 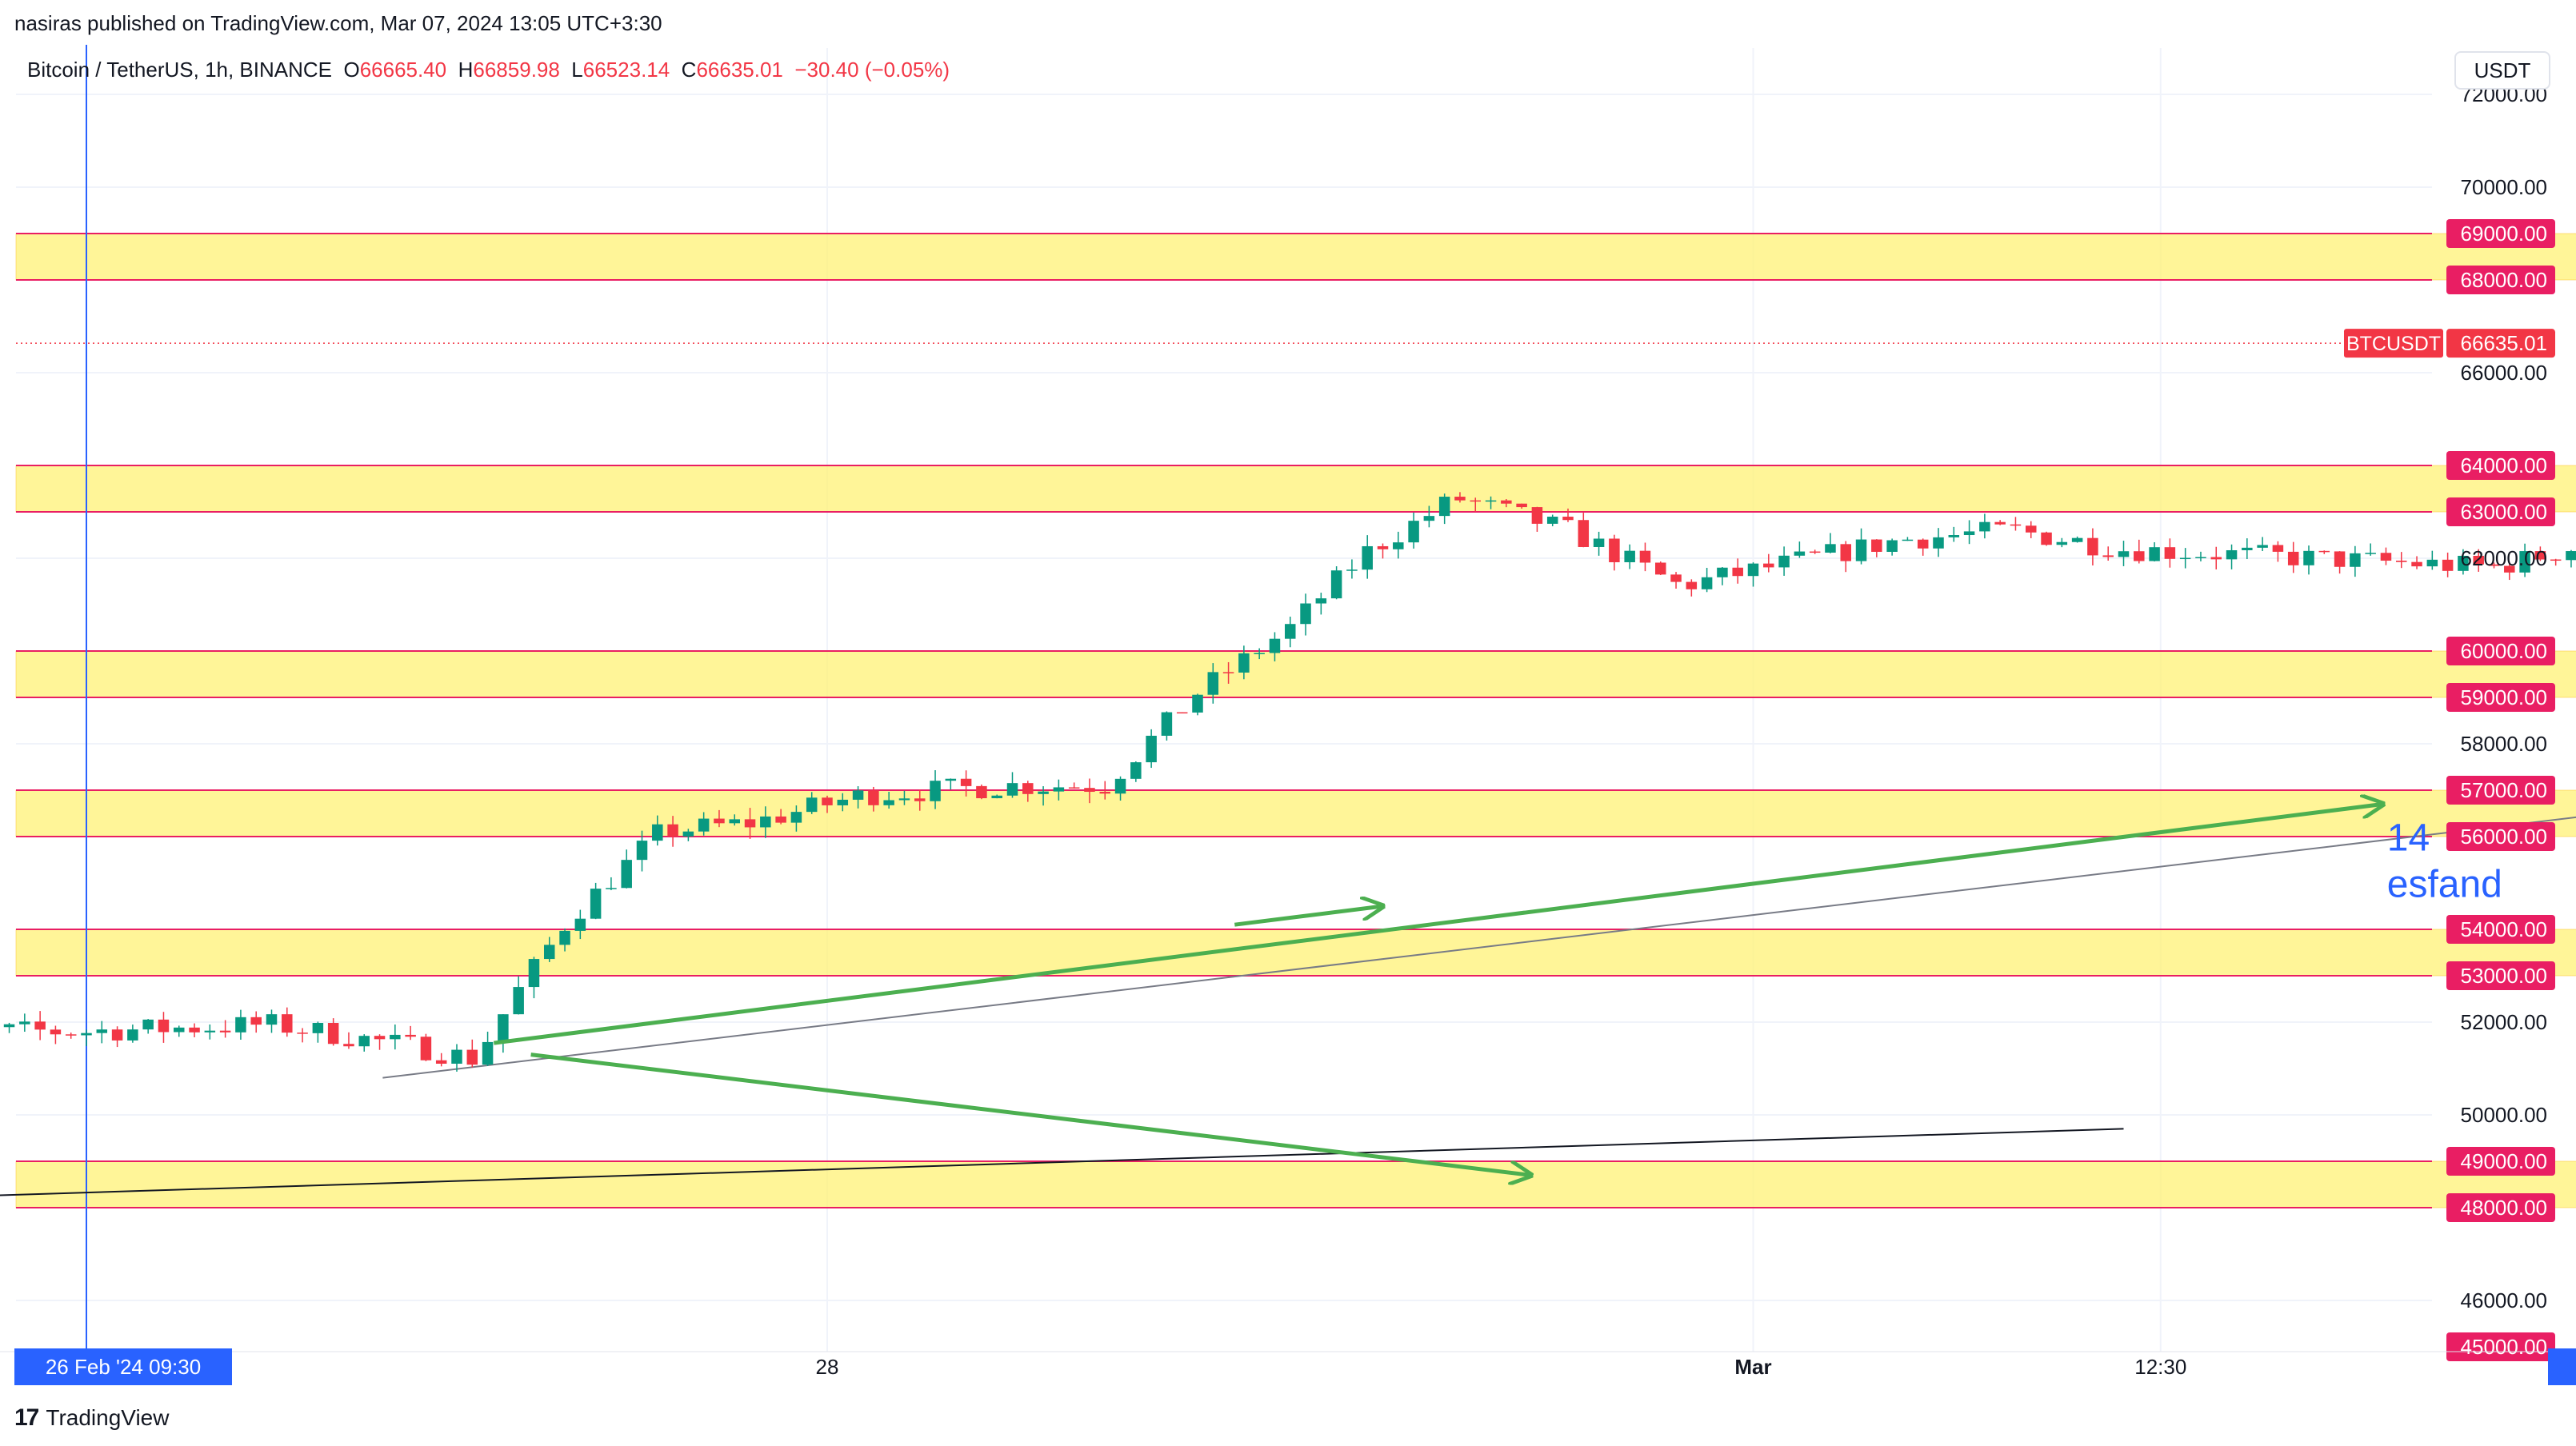 I want to click on current-price-tag-label: 66635.01, so click(x=2504, y=343).